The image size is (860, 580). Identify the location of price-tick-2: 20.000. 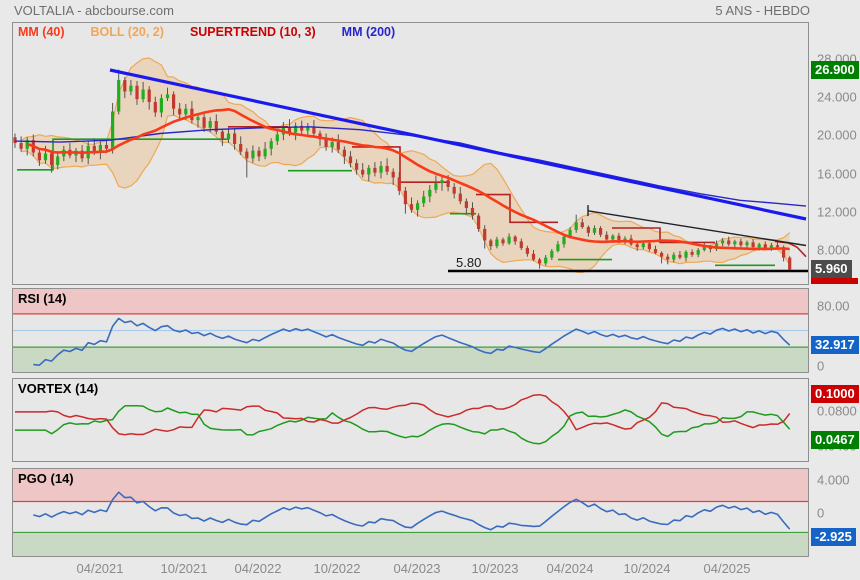
(837, 135).